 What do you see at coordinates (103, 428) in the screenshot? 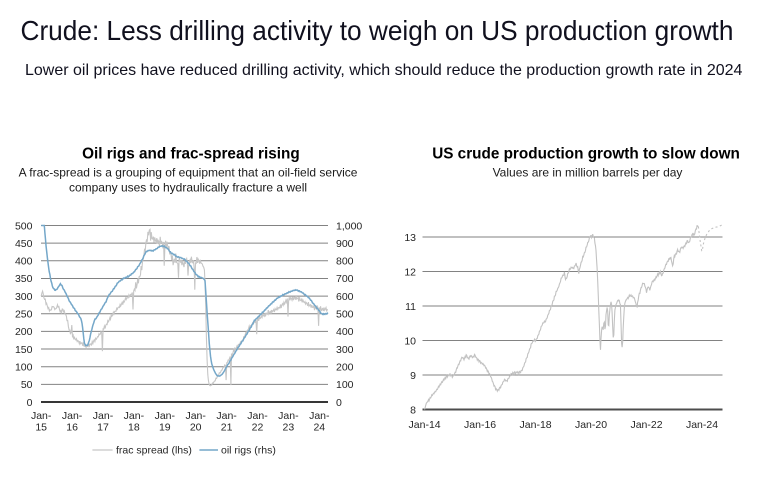
I see `svg-text: 17` at bounding box center [103, 428].